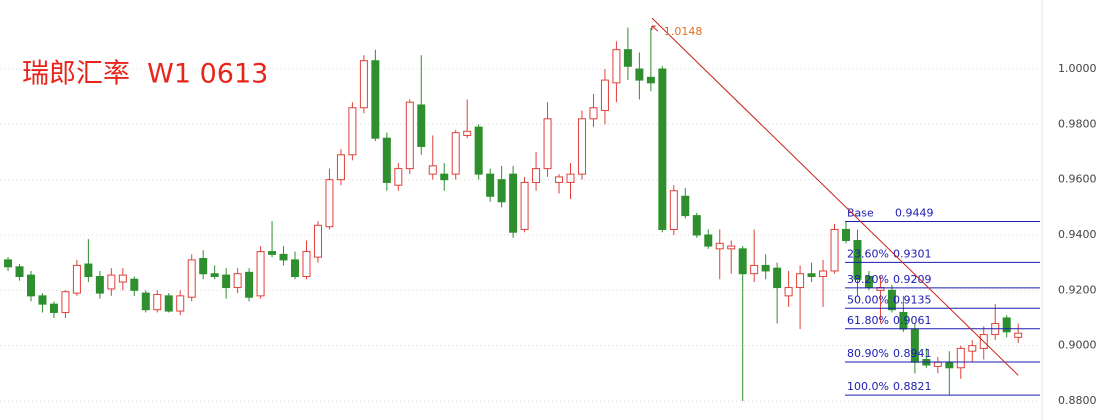 The height and width of the screenshot is (420, 1097). What do you see at coordinates (912, 386) in the screenshot?
I see `fib-value: 0.8821` at bounding box center [912, 386].